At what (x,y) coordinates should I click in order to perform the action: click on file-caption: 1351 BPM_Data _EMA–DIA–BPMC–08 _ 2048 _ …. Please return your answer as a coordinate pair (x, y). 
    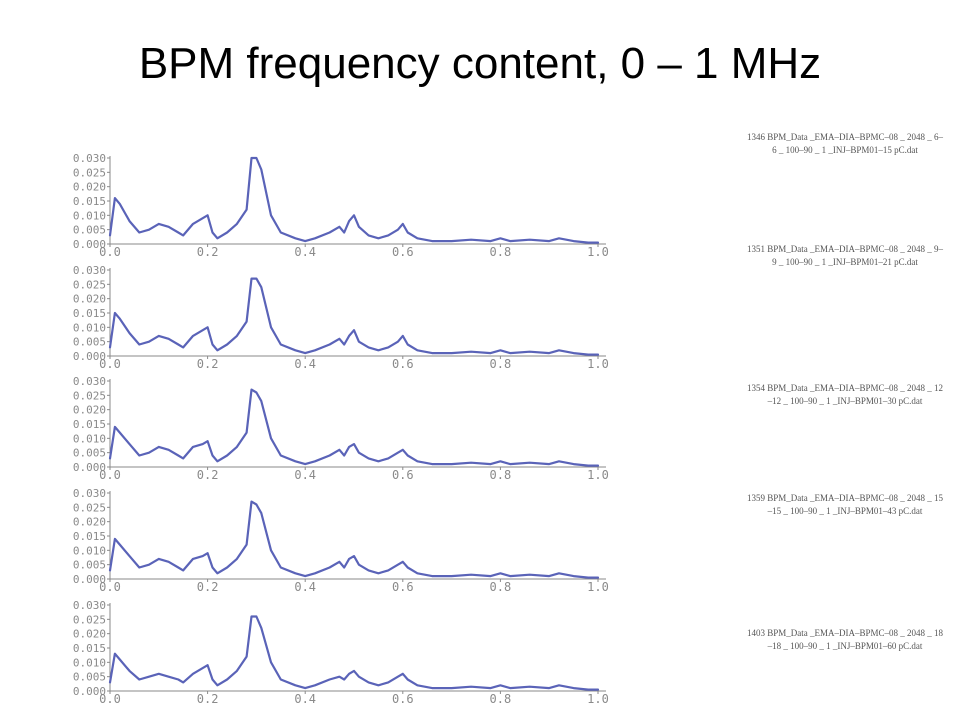
    Looking at the image, I should click on (844, 255).